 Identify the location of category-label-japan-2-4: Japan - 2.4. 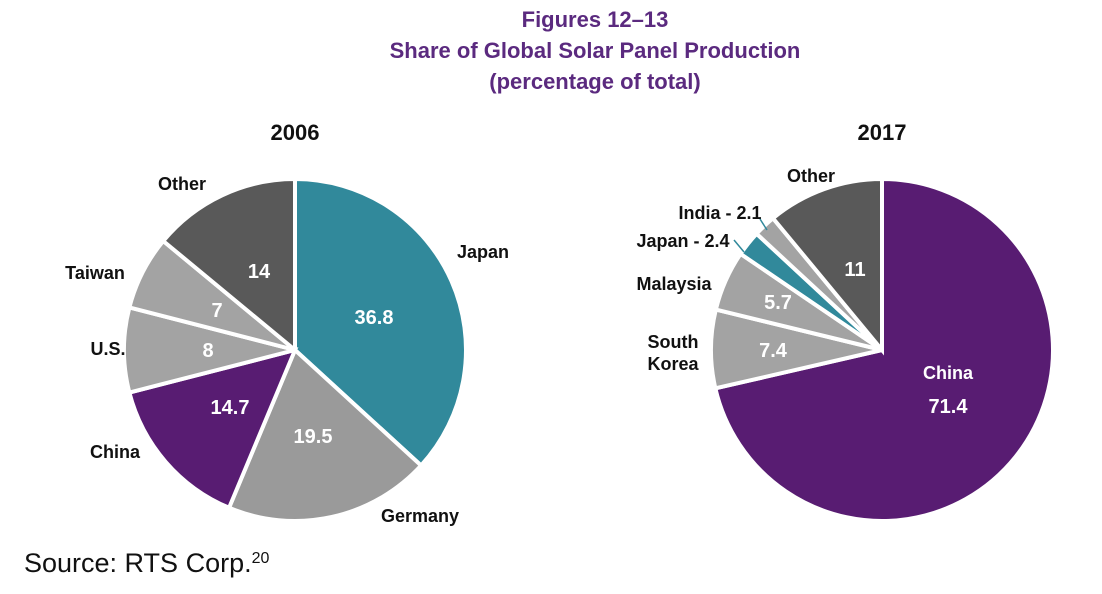
(682, 241).